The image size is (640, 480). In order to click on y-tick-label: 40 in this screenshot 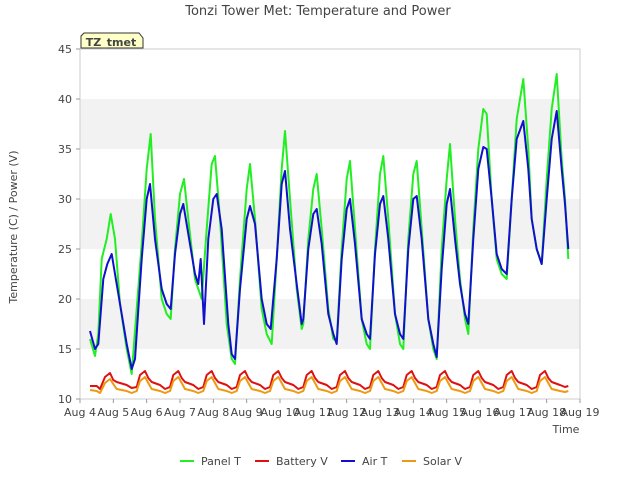, I will do `click(65, 99)`.